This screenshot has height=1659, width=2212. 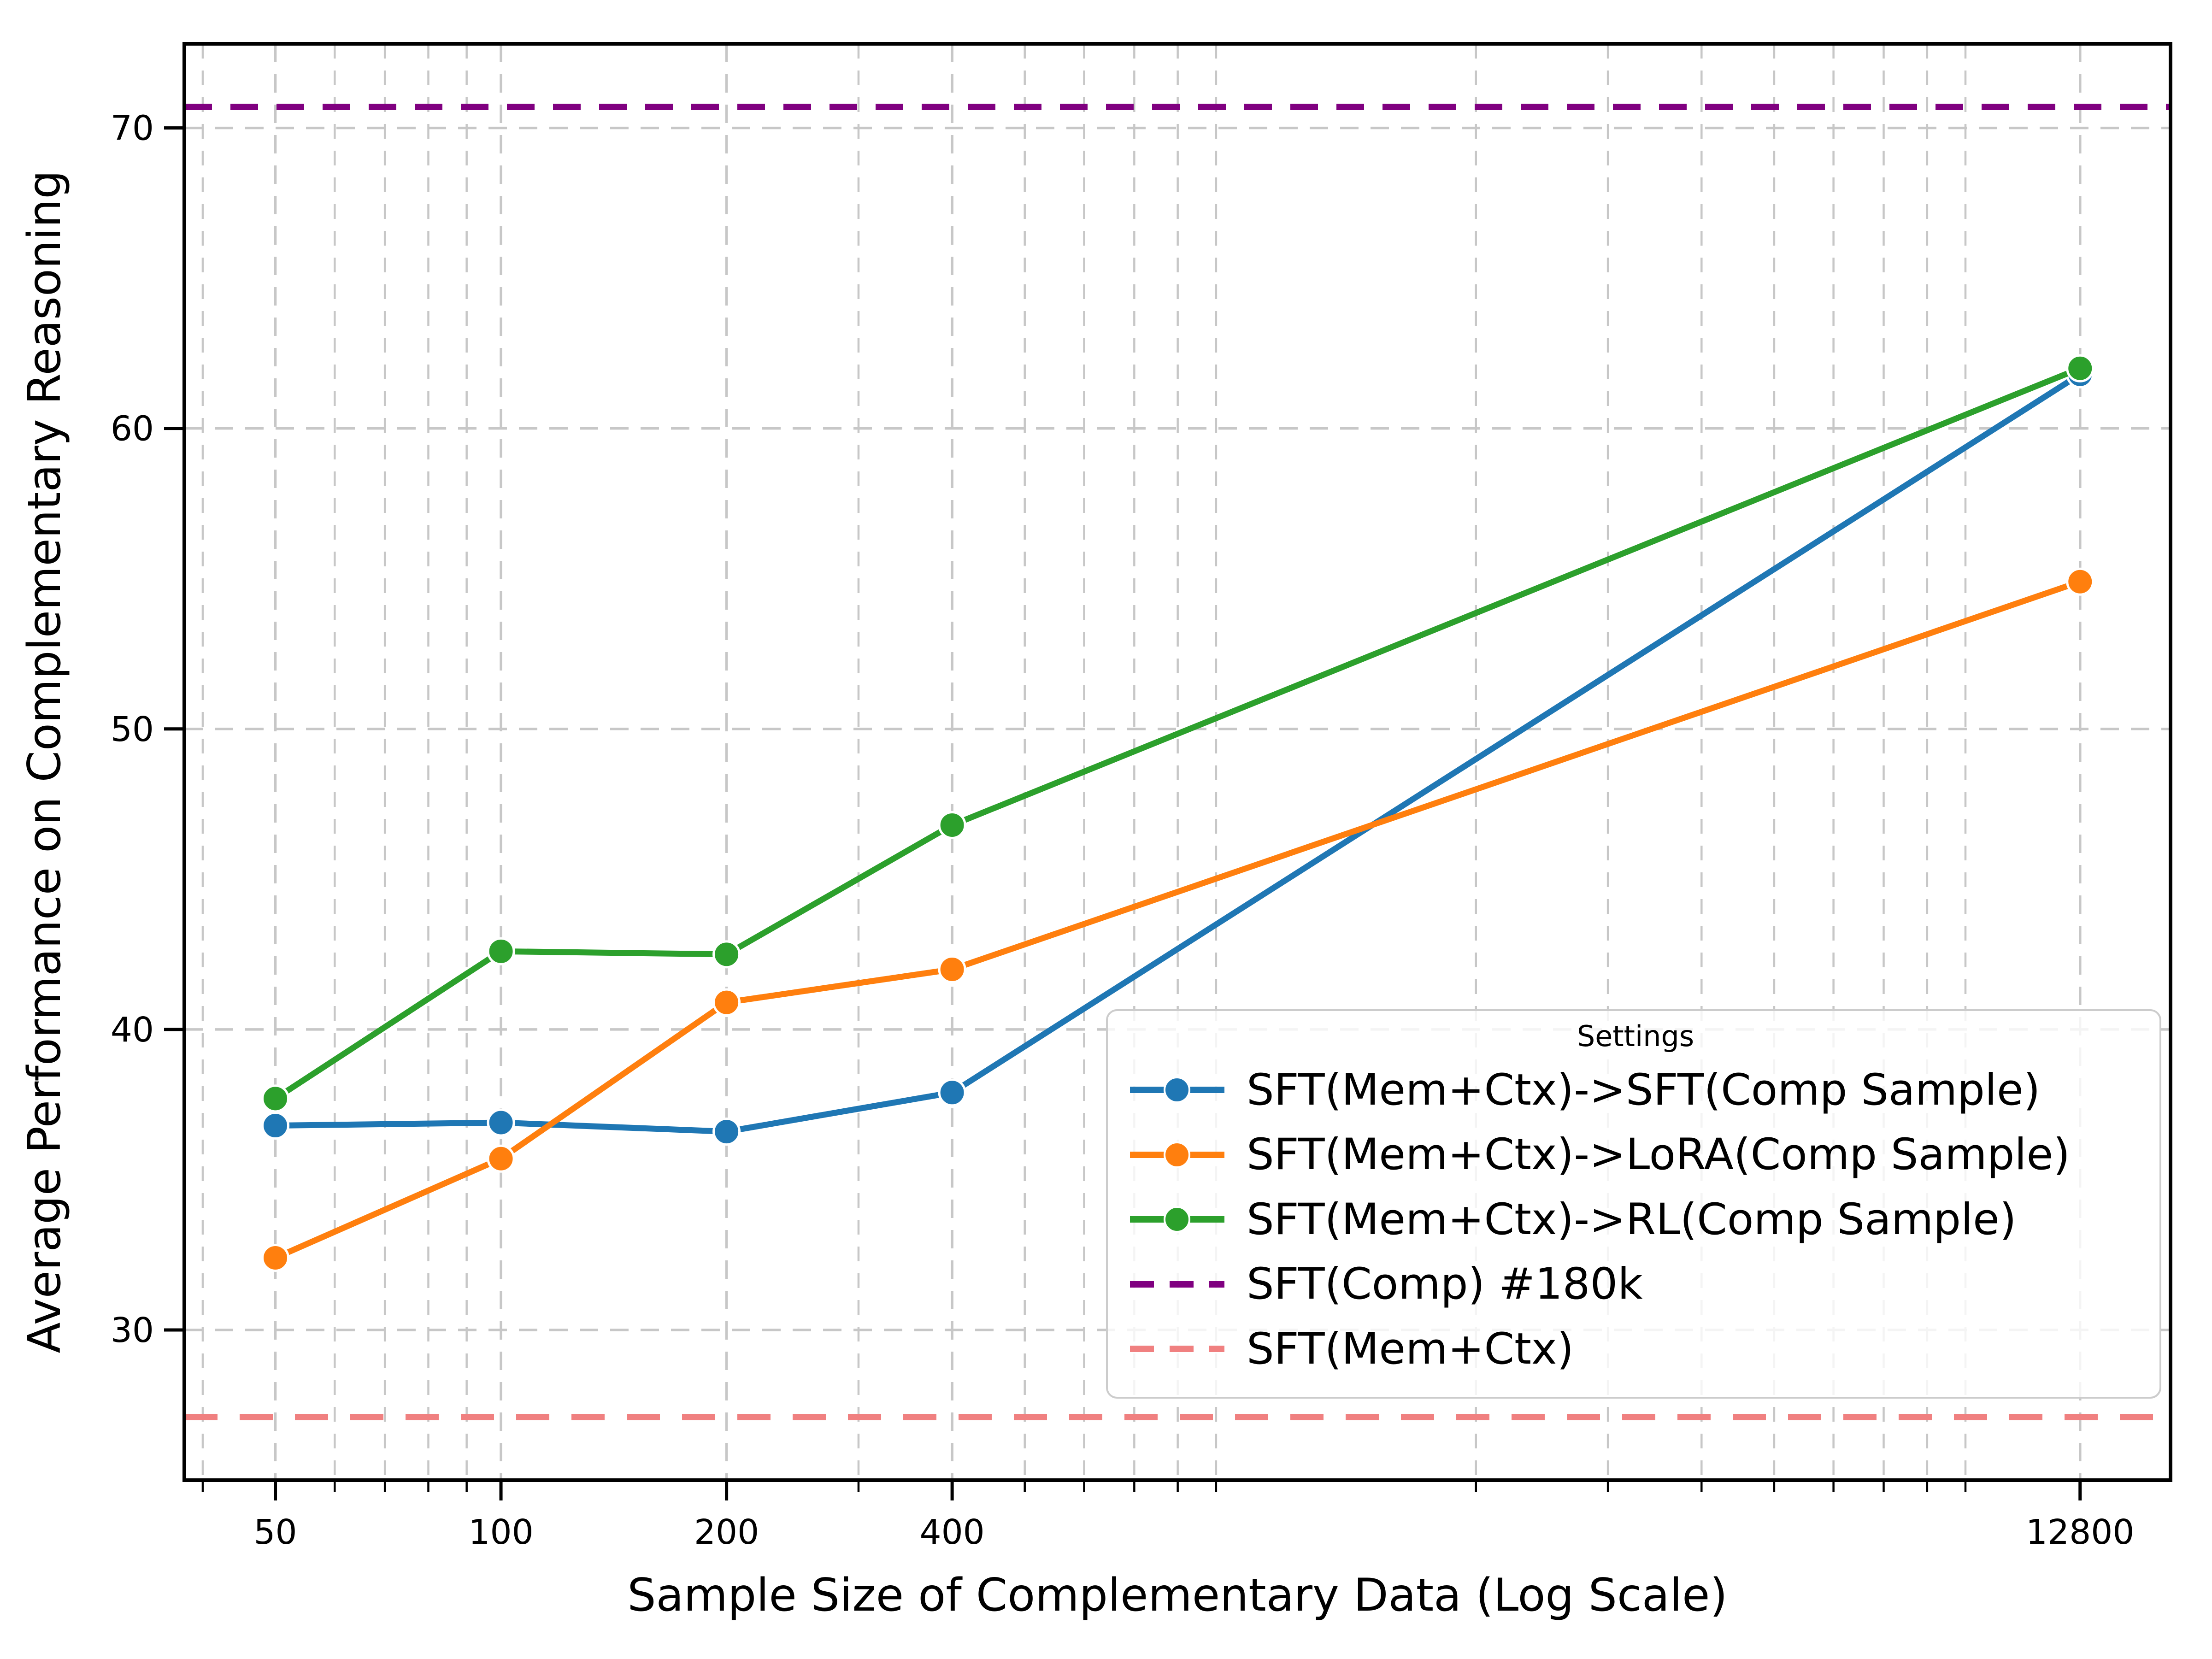 I want to click on legend-item-lora: SFT(Mem+Ctx)->LoRA(Comp Sample), so click(x=1635, y=1155).